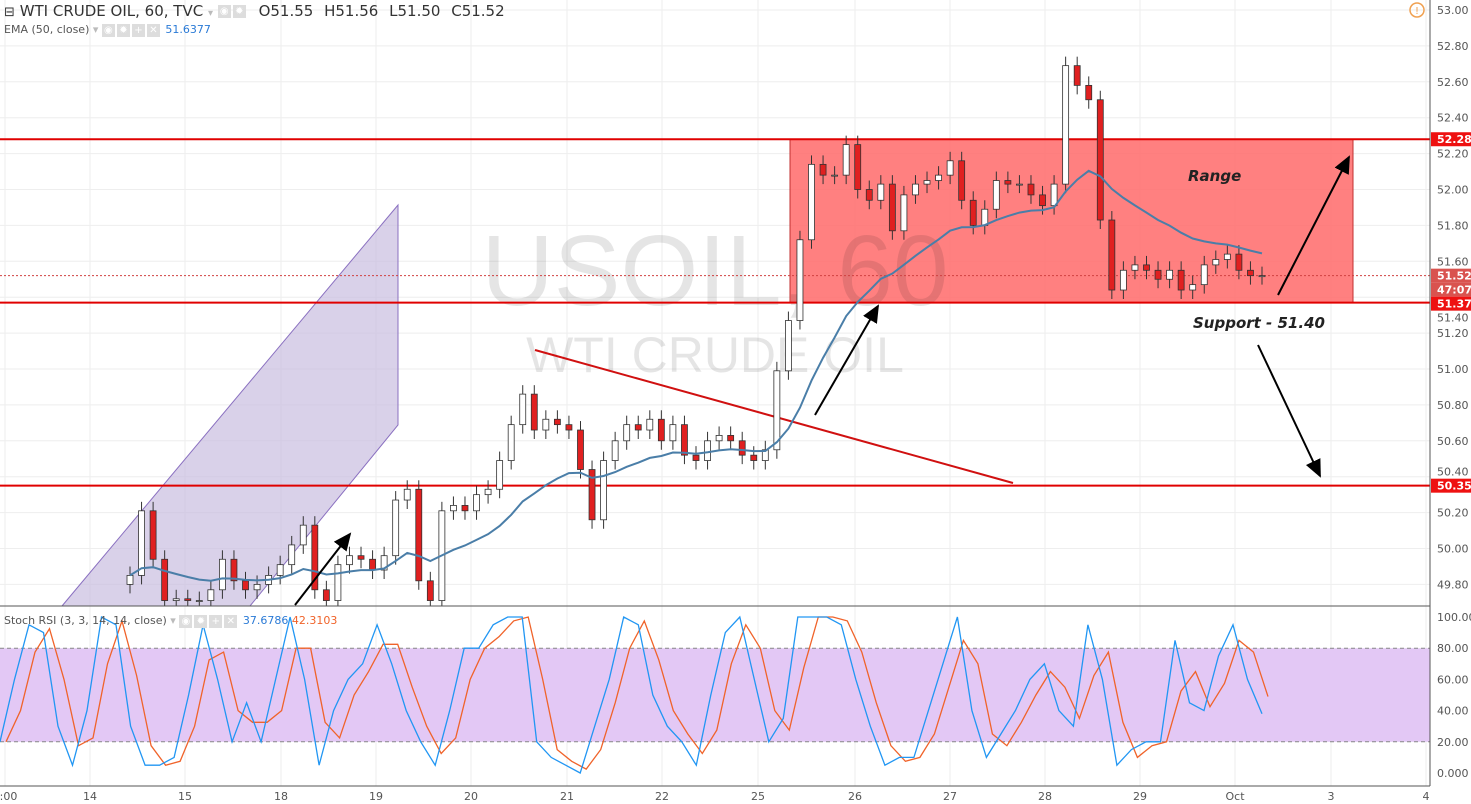 The image size is (1471, 804). I want to click on stoch-label: Stoch RSI (3, 3, 14, 14, close), so click(85, 620).